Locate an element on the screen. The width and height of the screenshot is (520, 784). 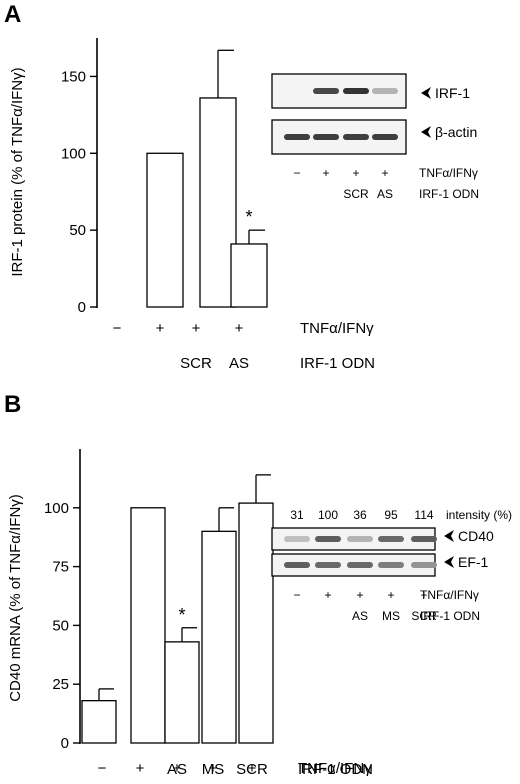
band-label: EF-1 is located at coordinates (473, 562).